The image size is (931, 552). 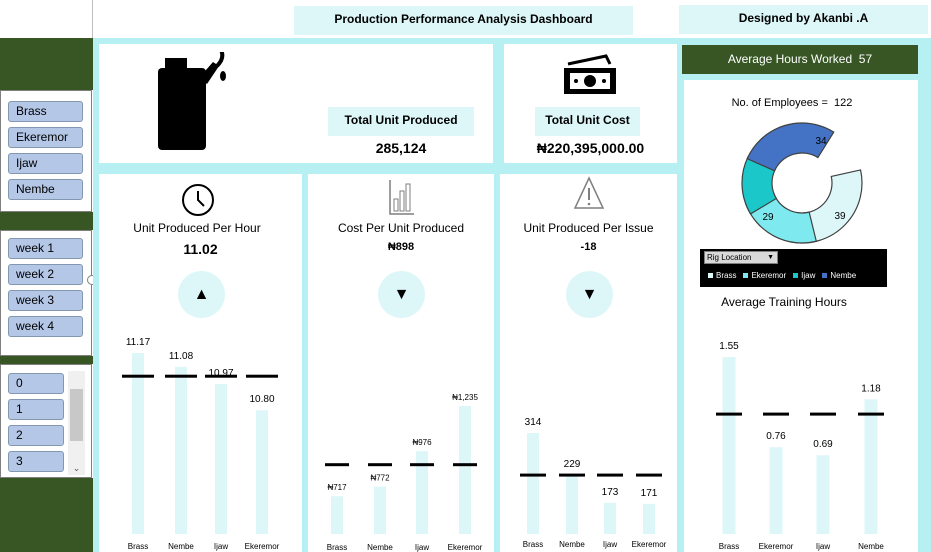 What do you see at coordinates (45, 300) in the screenshot?
I see `slicer-item-week-3: week 3` at bounding box center [45, 300].